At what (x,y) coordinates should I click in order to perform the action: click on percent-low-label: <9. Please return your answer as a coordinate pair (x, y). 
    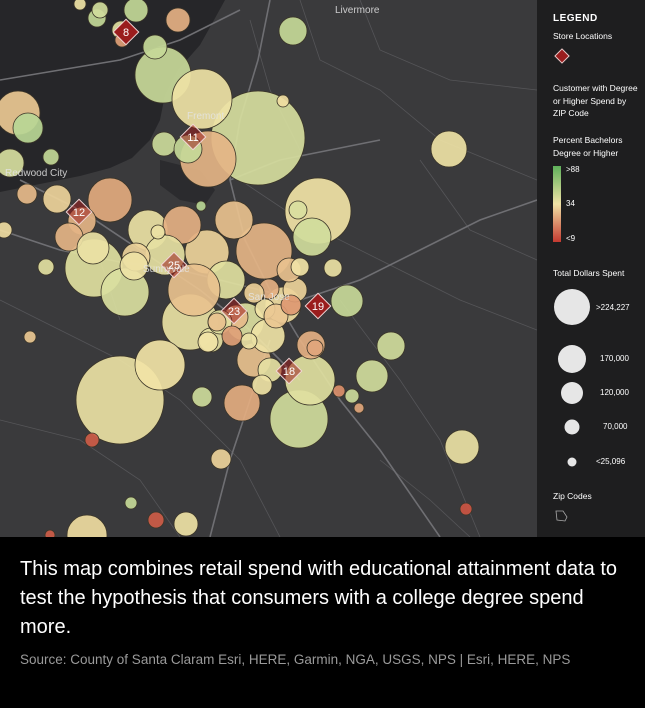
    Looking at the image, I should click on (571, 238).